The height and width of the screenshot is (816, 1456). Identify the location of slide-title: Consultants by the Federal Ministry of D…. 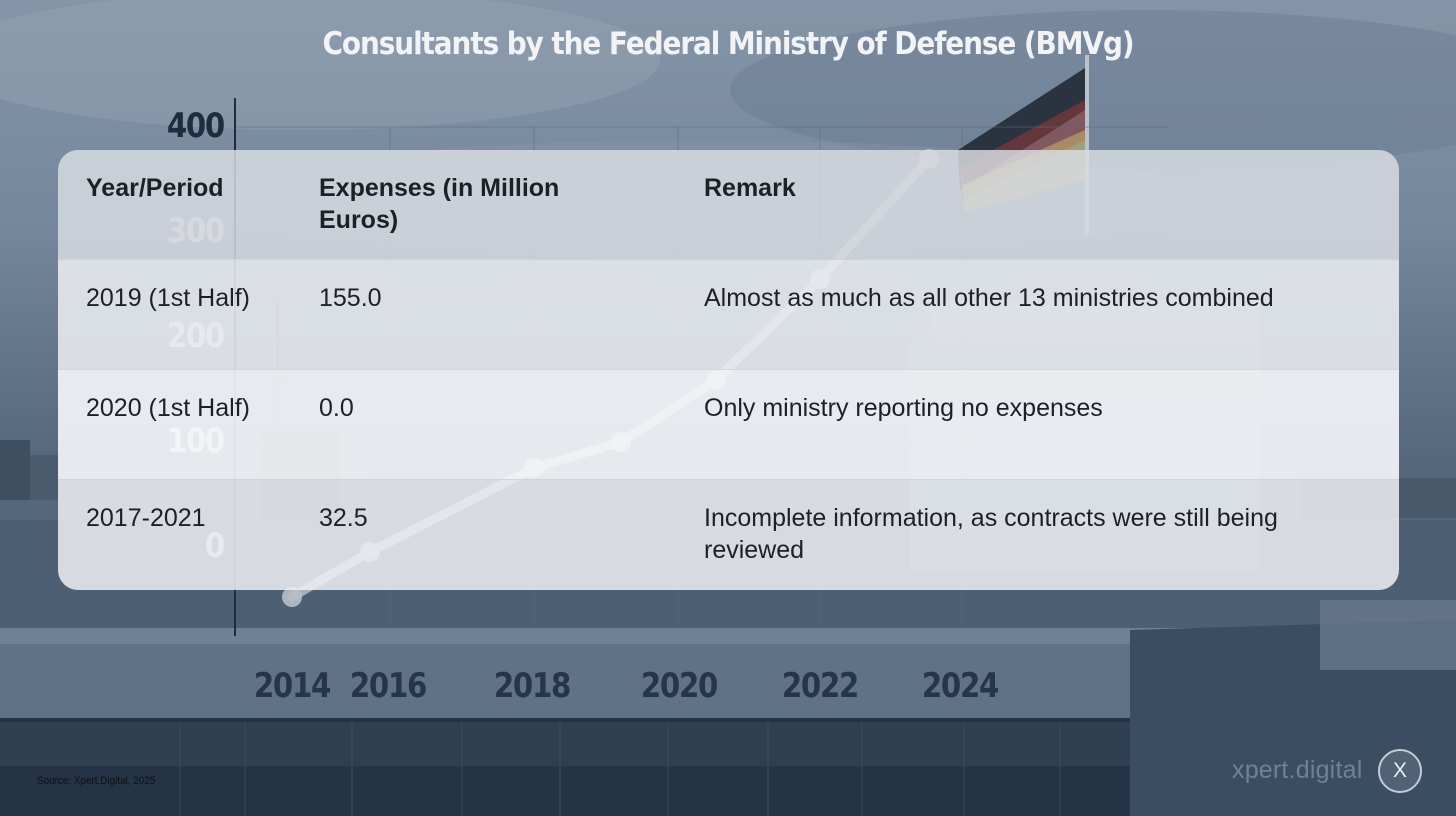
(728, 44).